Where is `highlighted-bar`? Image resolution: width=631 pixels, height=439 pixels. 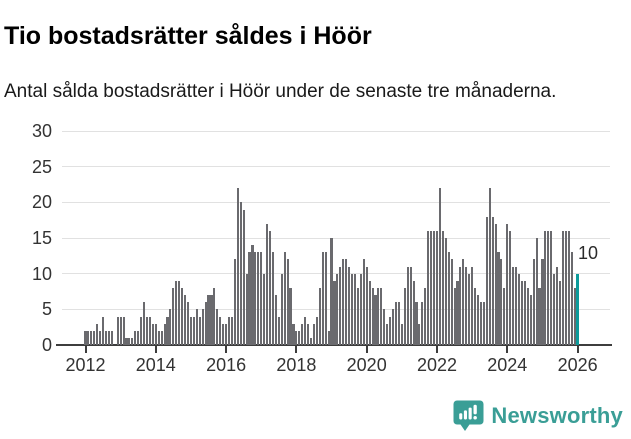
highlighted-bar is located at coordinates (577, 309).